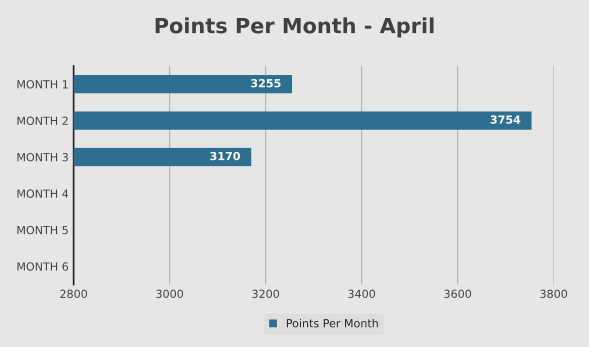 The image size is (589, 347). I want to click on x-tick-label: 3400, so click(362, 294).